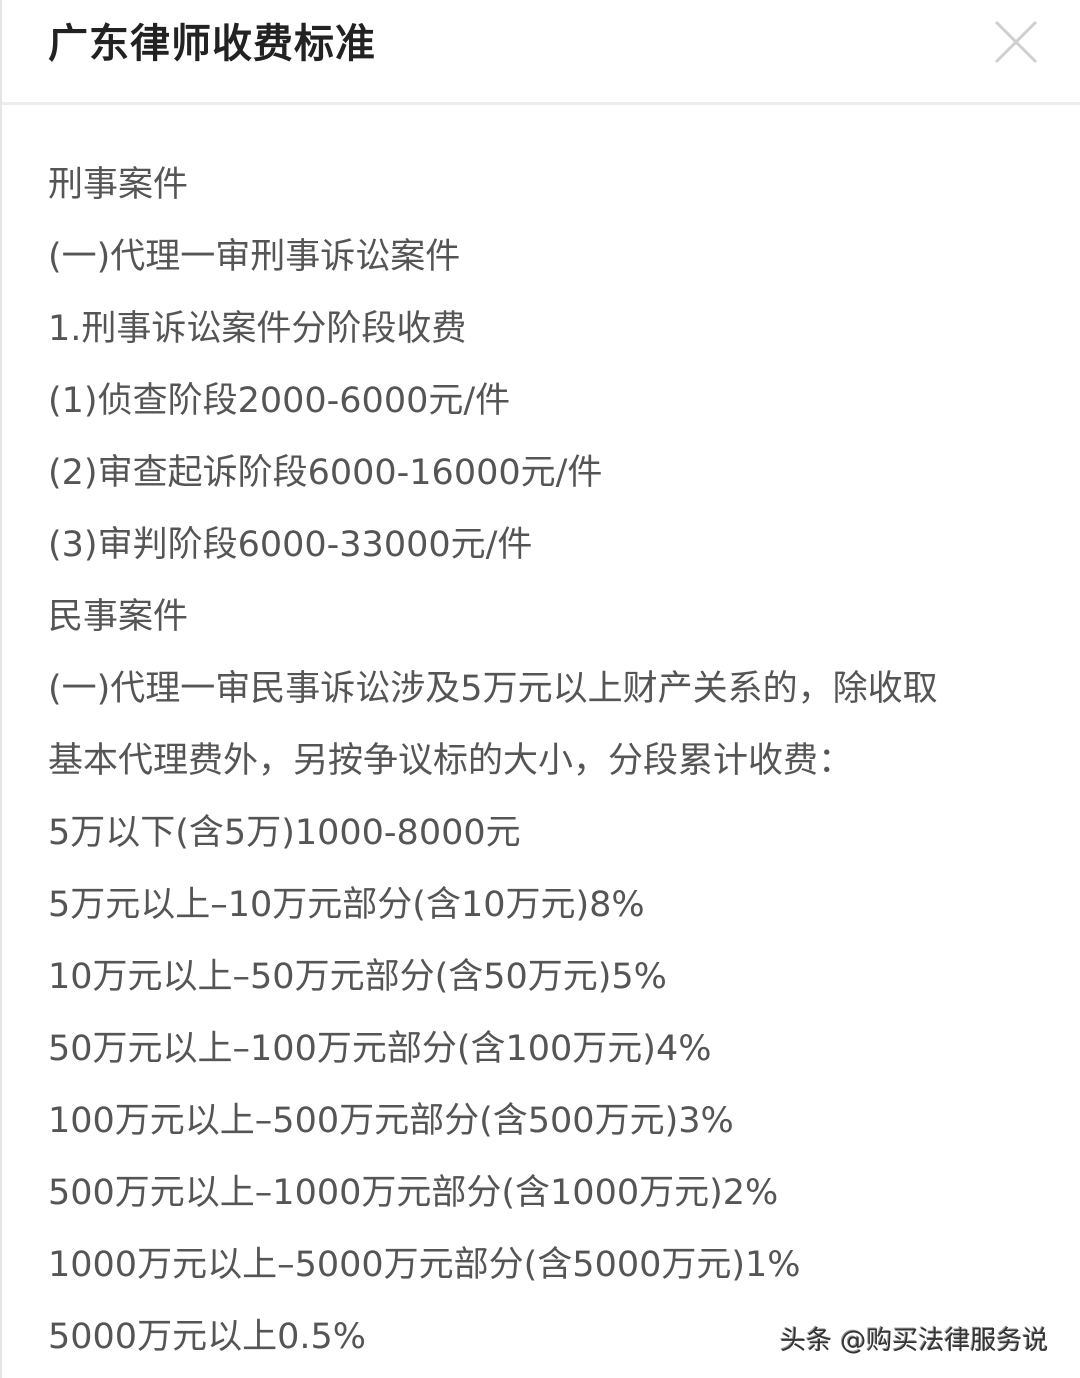 This screenshot has height=1378, width=1080. I want to click on close-button, so click(1016, 42).